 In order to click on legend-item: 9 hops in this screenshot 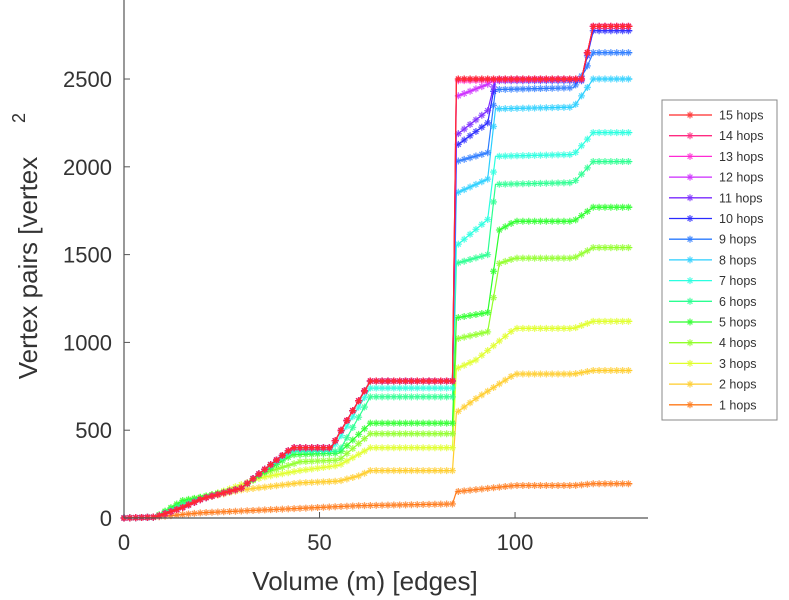, I will do `click(713, 240)`.